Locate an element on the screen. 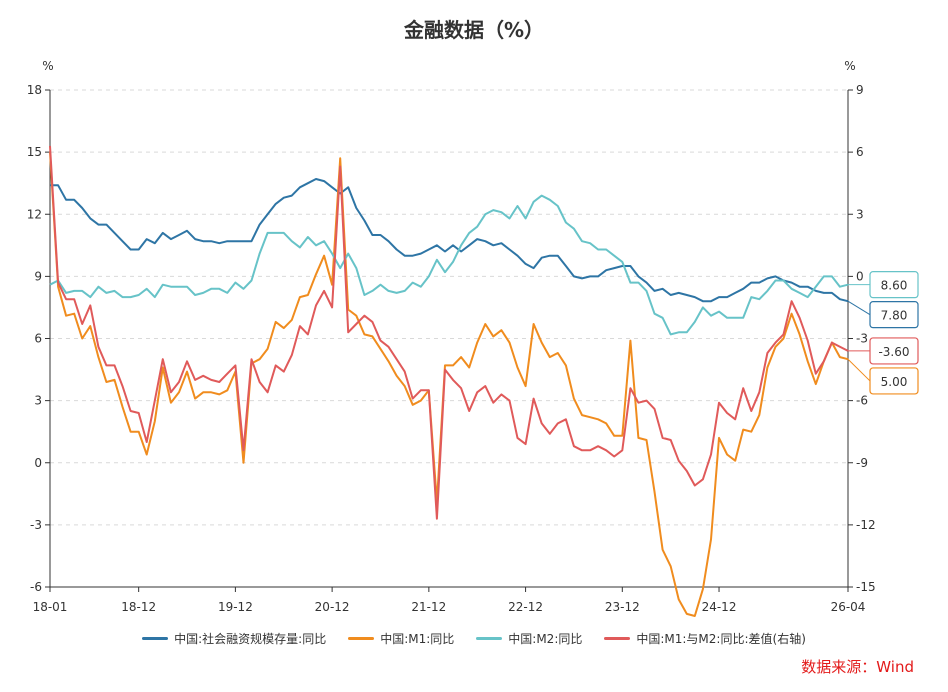 The image size is (948, 692). left-tick-label: 9 is located at coordinates (38, 276).